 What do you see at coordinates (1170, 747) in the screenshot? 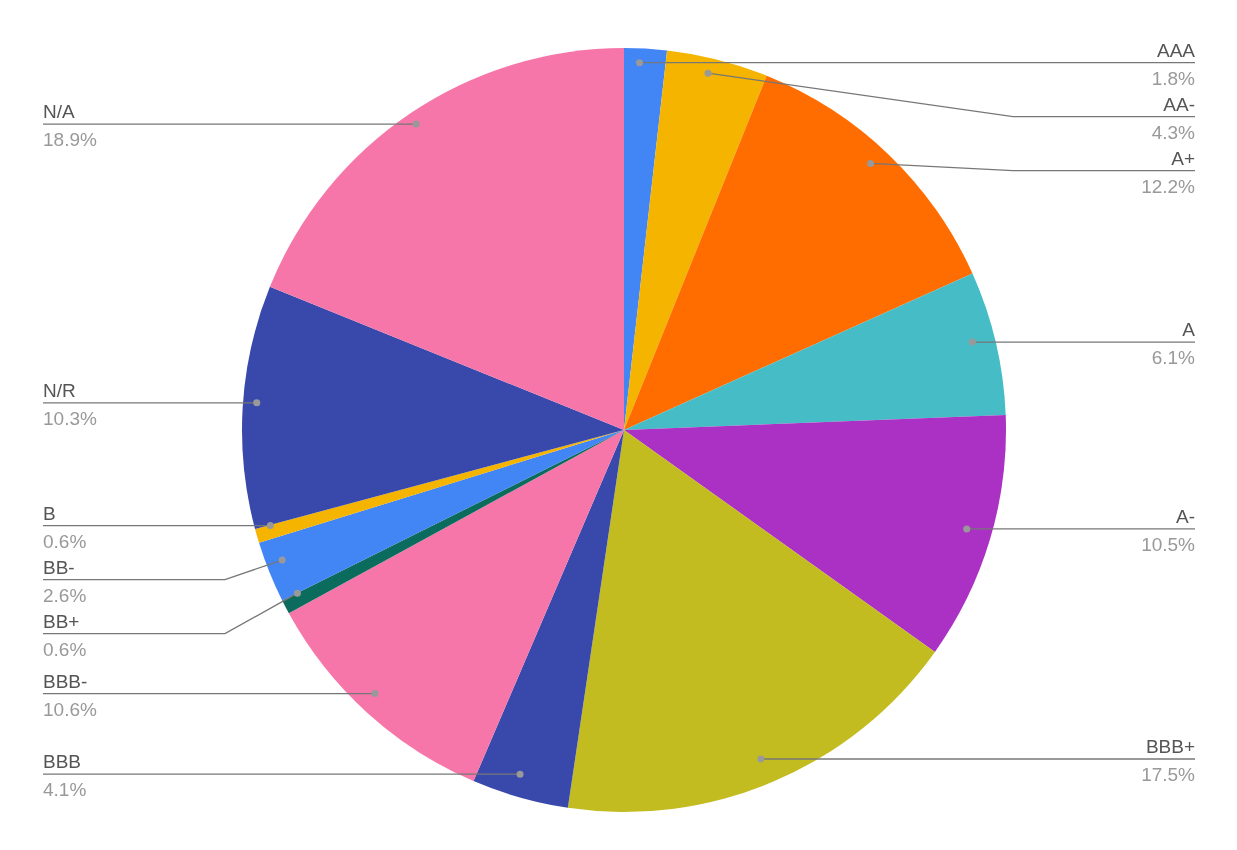
I see `slice-label: BBB+` at bounding box center [1170, 747].